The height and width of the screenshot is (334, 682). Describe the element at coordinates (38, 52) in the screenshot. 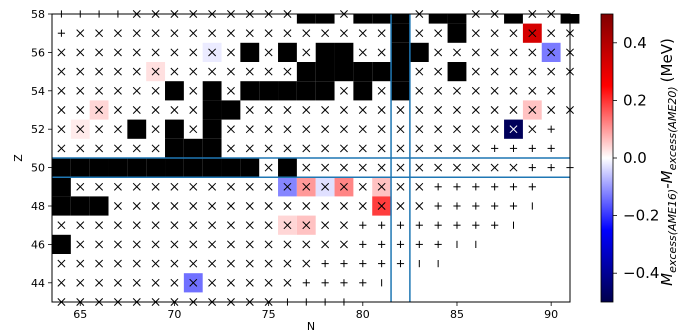

I see `y-tick-label: 56` at that location.